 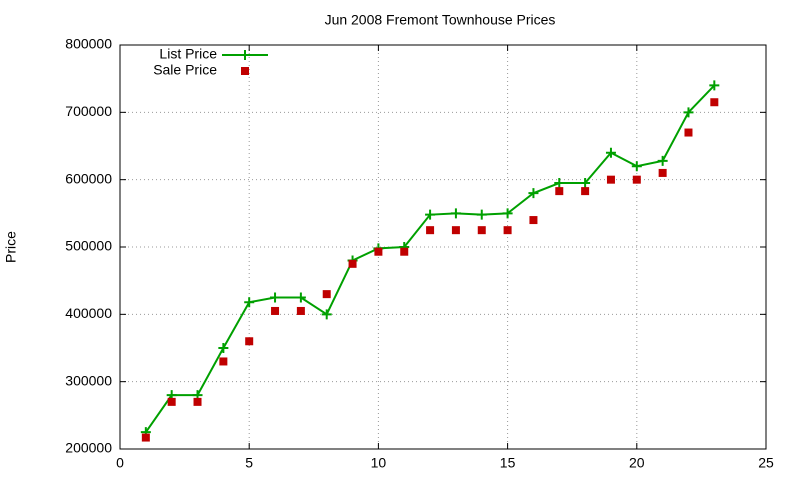 What do you see at coordinates (766, 463) in the screenshot?
I see `x-tick-label: 25` at bounding box center [766, 463].